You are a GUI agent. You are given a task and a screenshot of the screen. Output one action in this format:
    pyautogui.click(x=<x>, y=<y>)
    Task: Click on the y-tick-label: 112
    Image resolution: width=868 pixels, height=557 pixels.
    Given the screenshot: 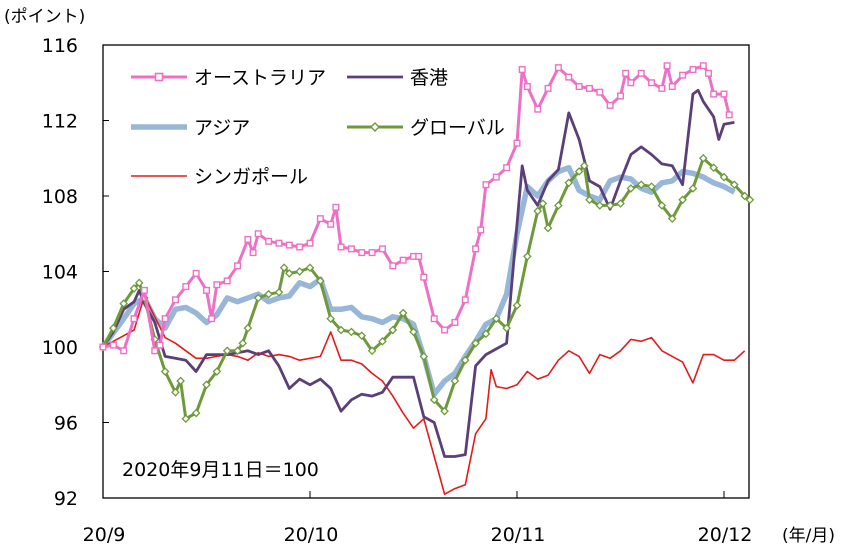 What is the action you would take?
    pyautogui.click(x=60, y=122)
    